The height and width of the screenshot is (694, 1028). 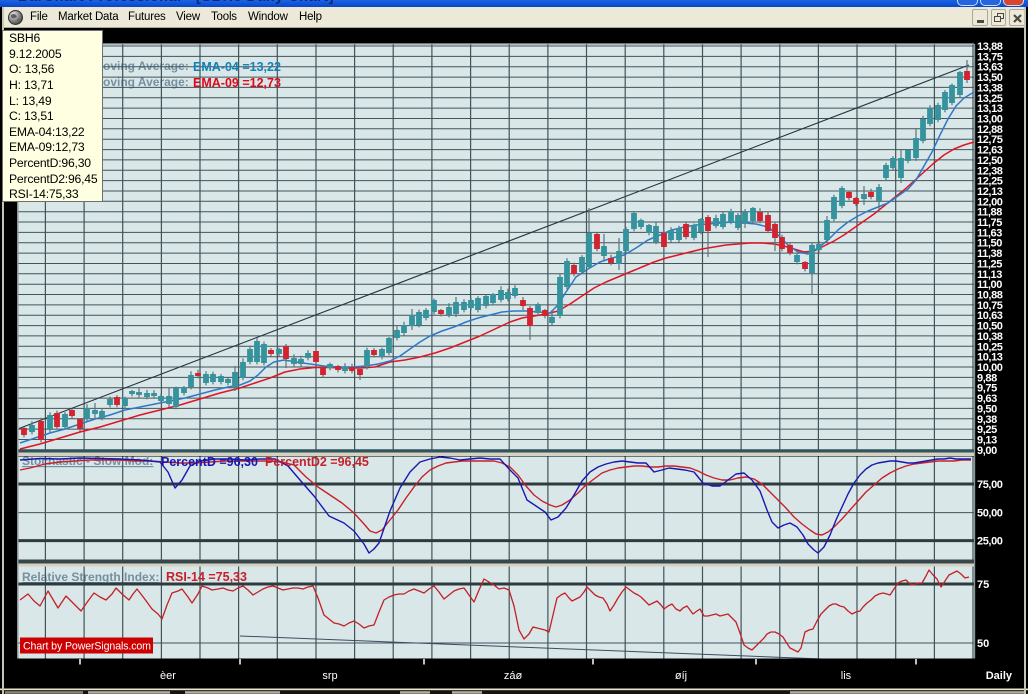 I want to click on svg-text: 13,75, so click(x=990, y=57).